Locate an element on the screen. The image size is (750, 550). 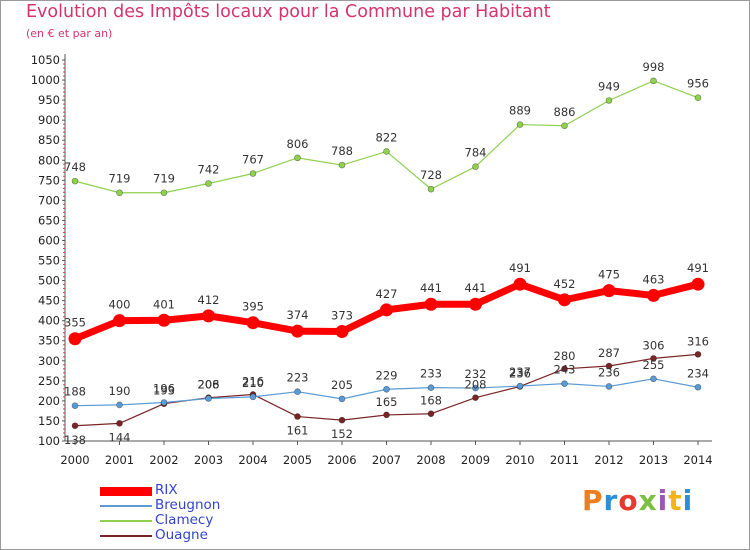
data-label-breugnon: 223 is located at coordinates (298, 378).